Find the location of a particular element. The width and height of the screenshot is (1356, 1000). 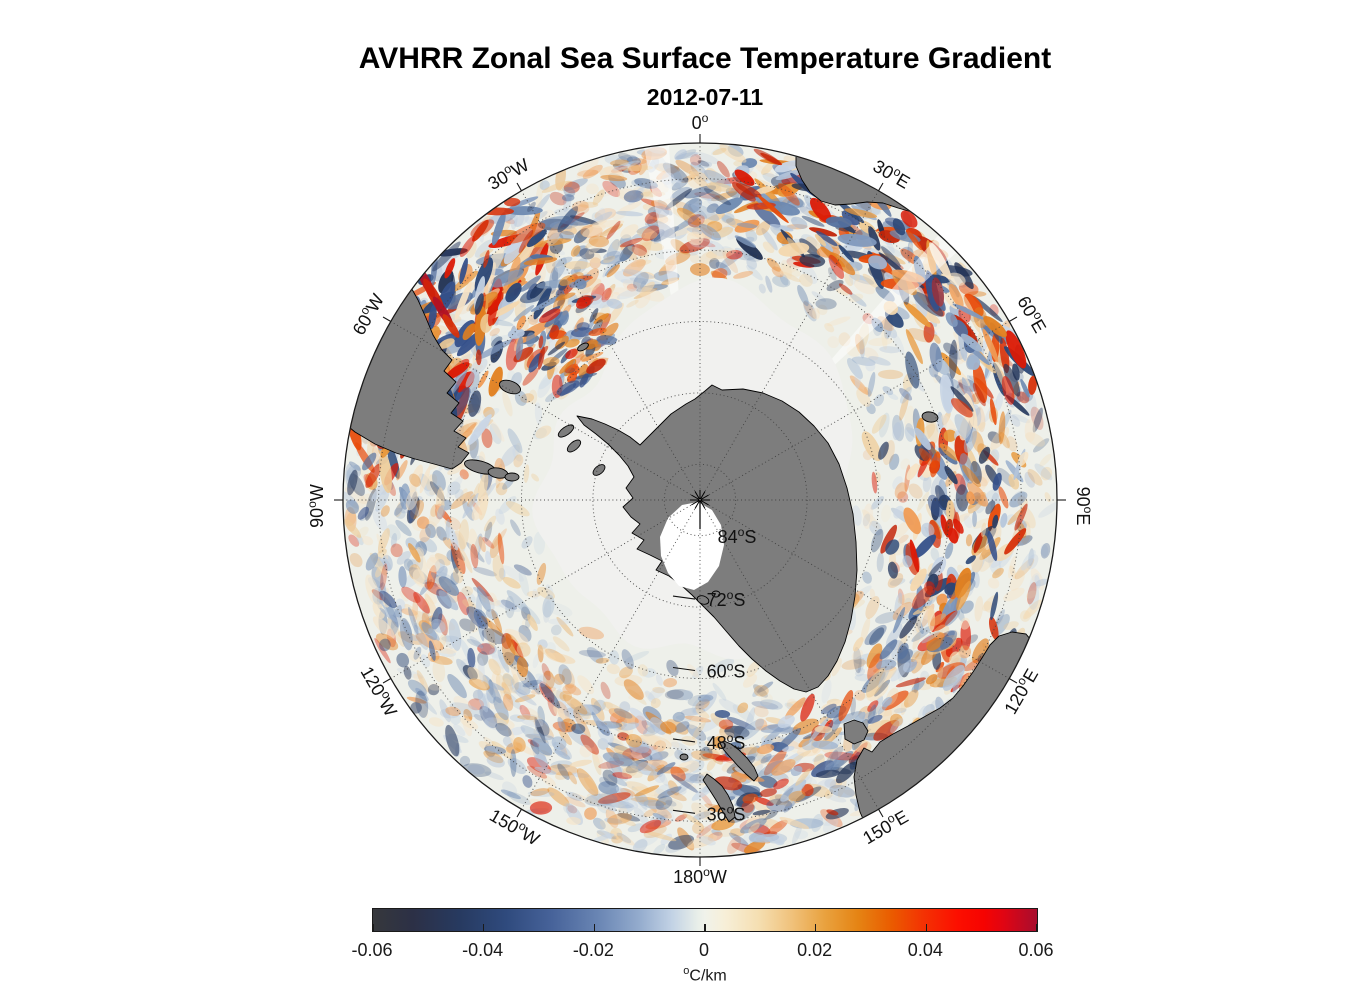

meridian-label-0: 0o is located at coordinates (700, 122).